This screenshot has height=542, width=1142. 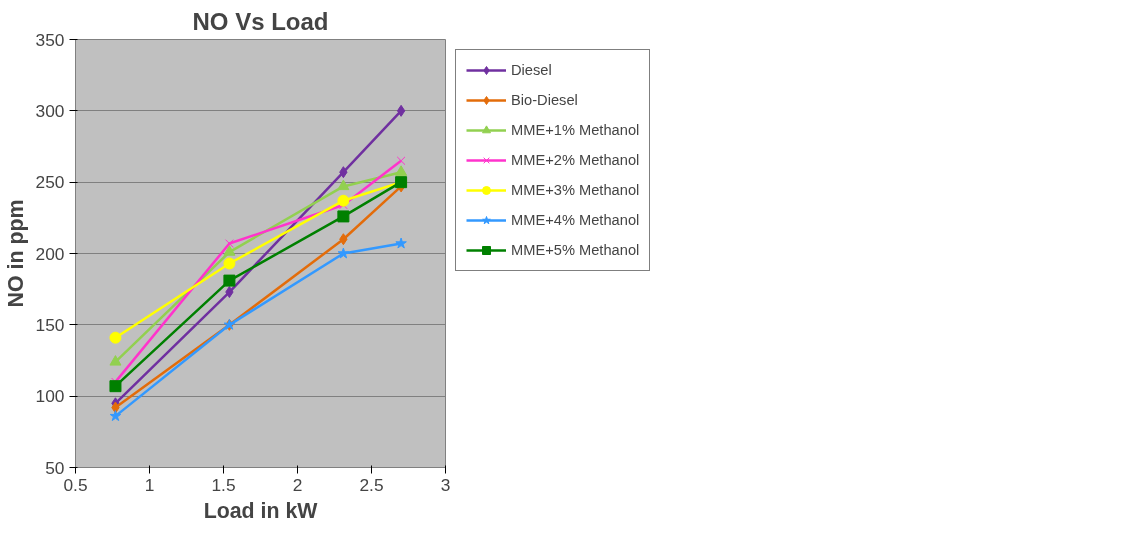 I want to click on y-tick-label: 300, so click(x=50, y=110).